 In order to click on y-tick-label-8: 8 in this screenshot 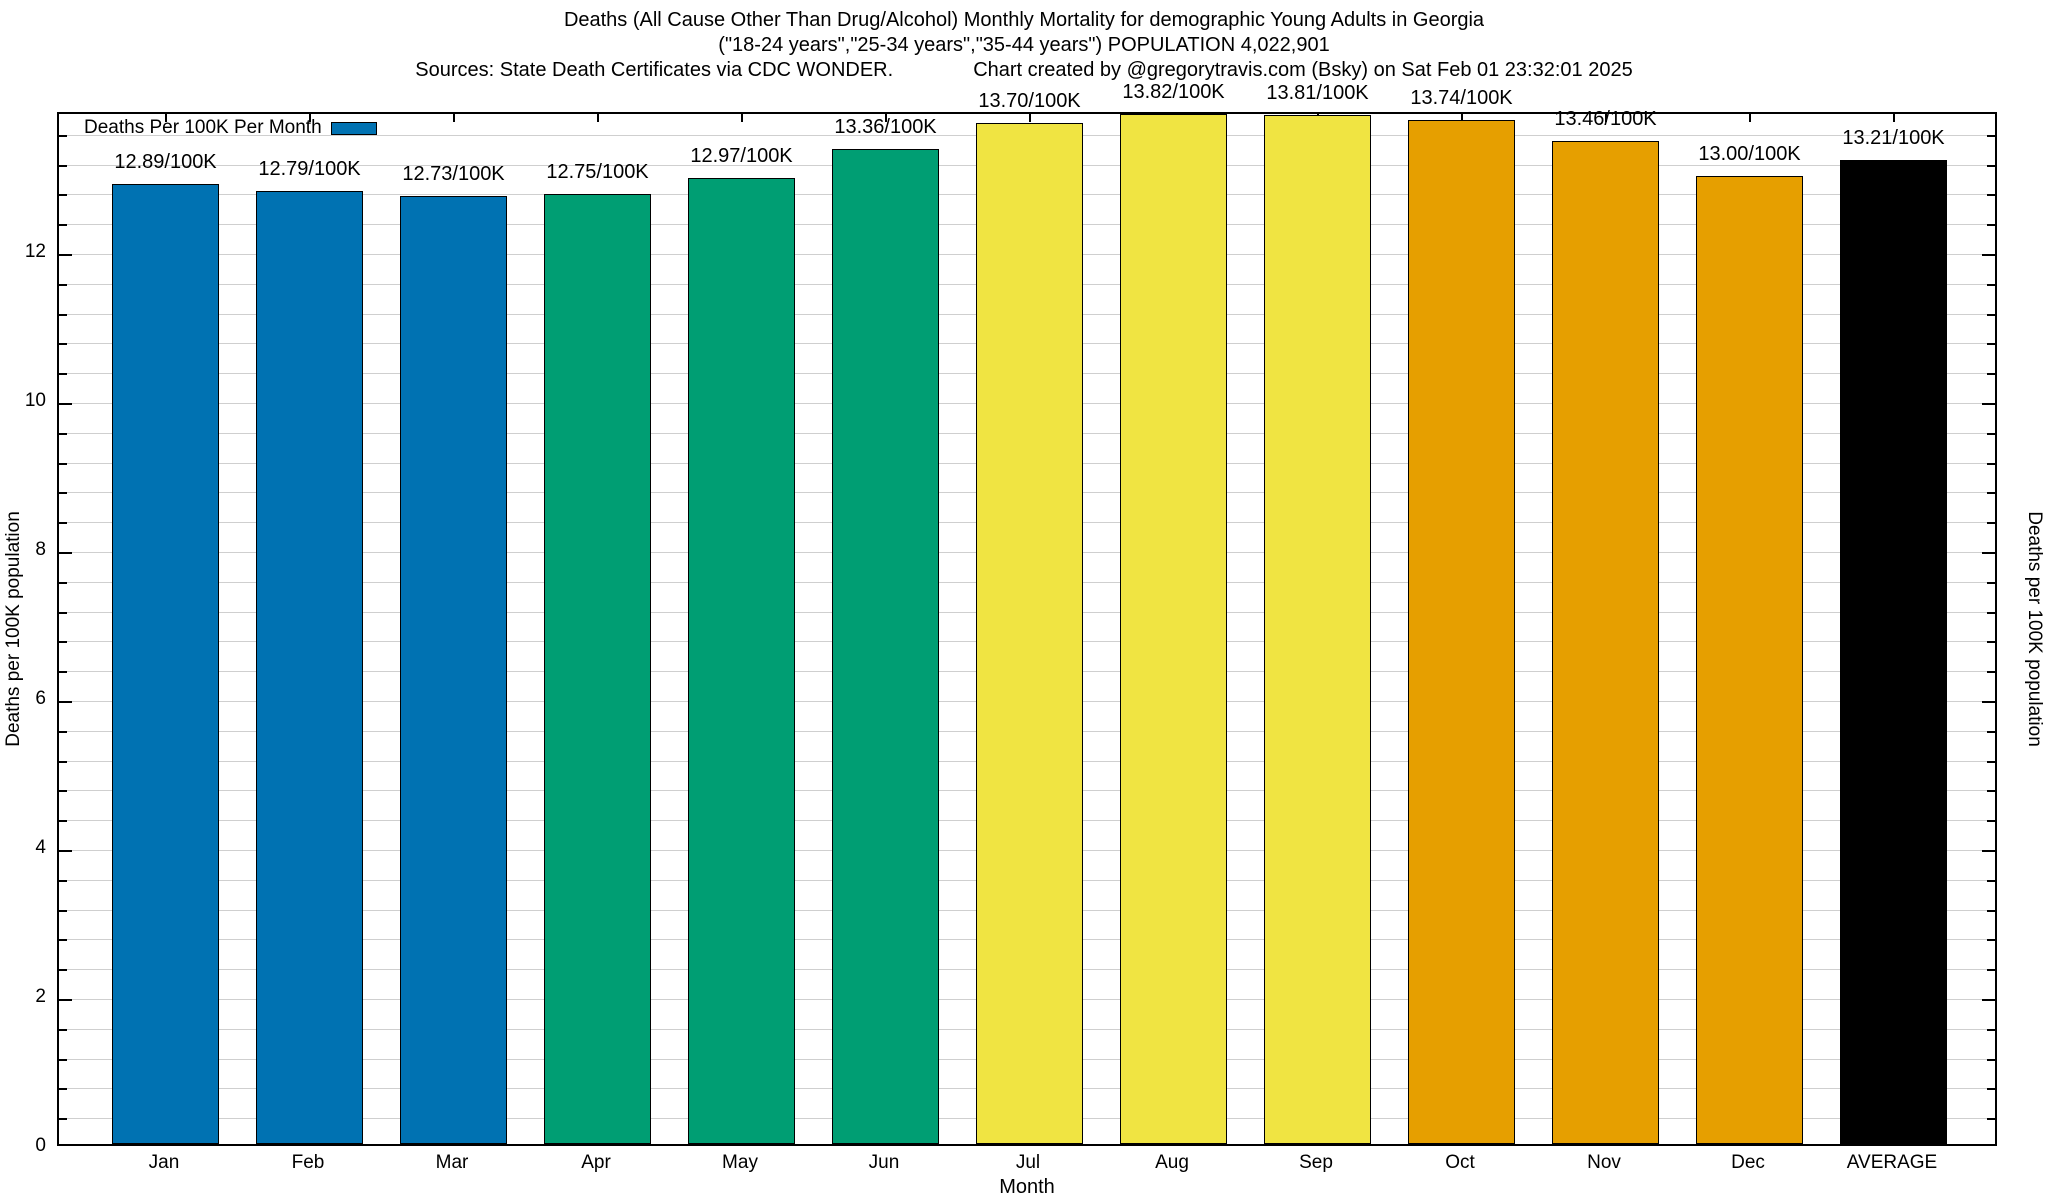, I will do `click(40, 549)`.